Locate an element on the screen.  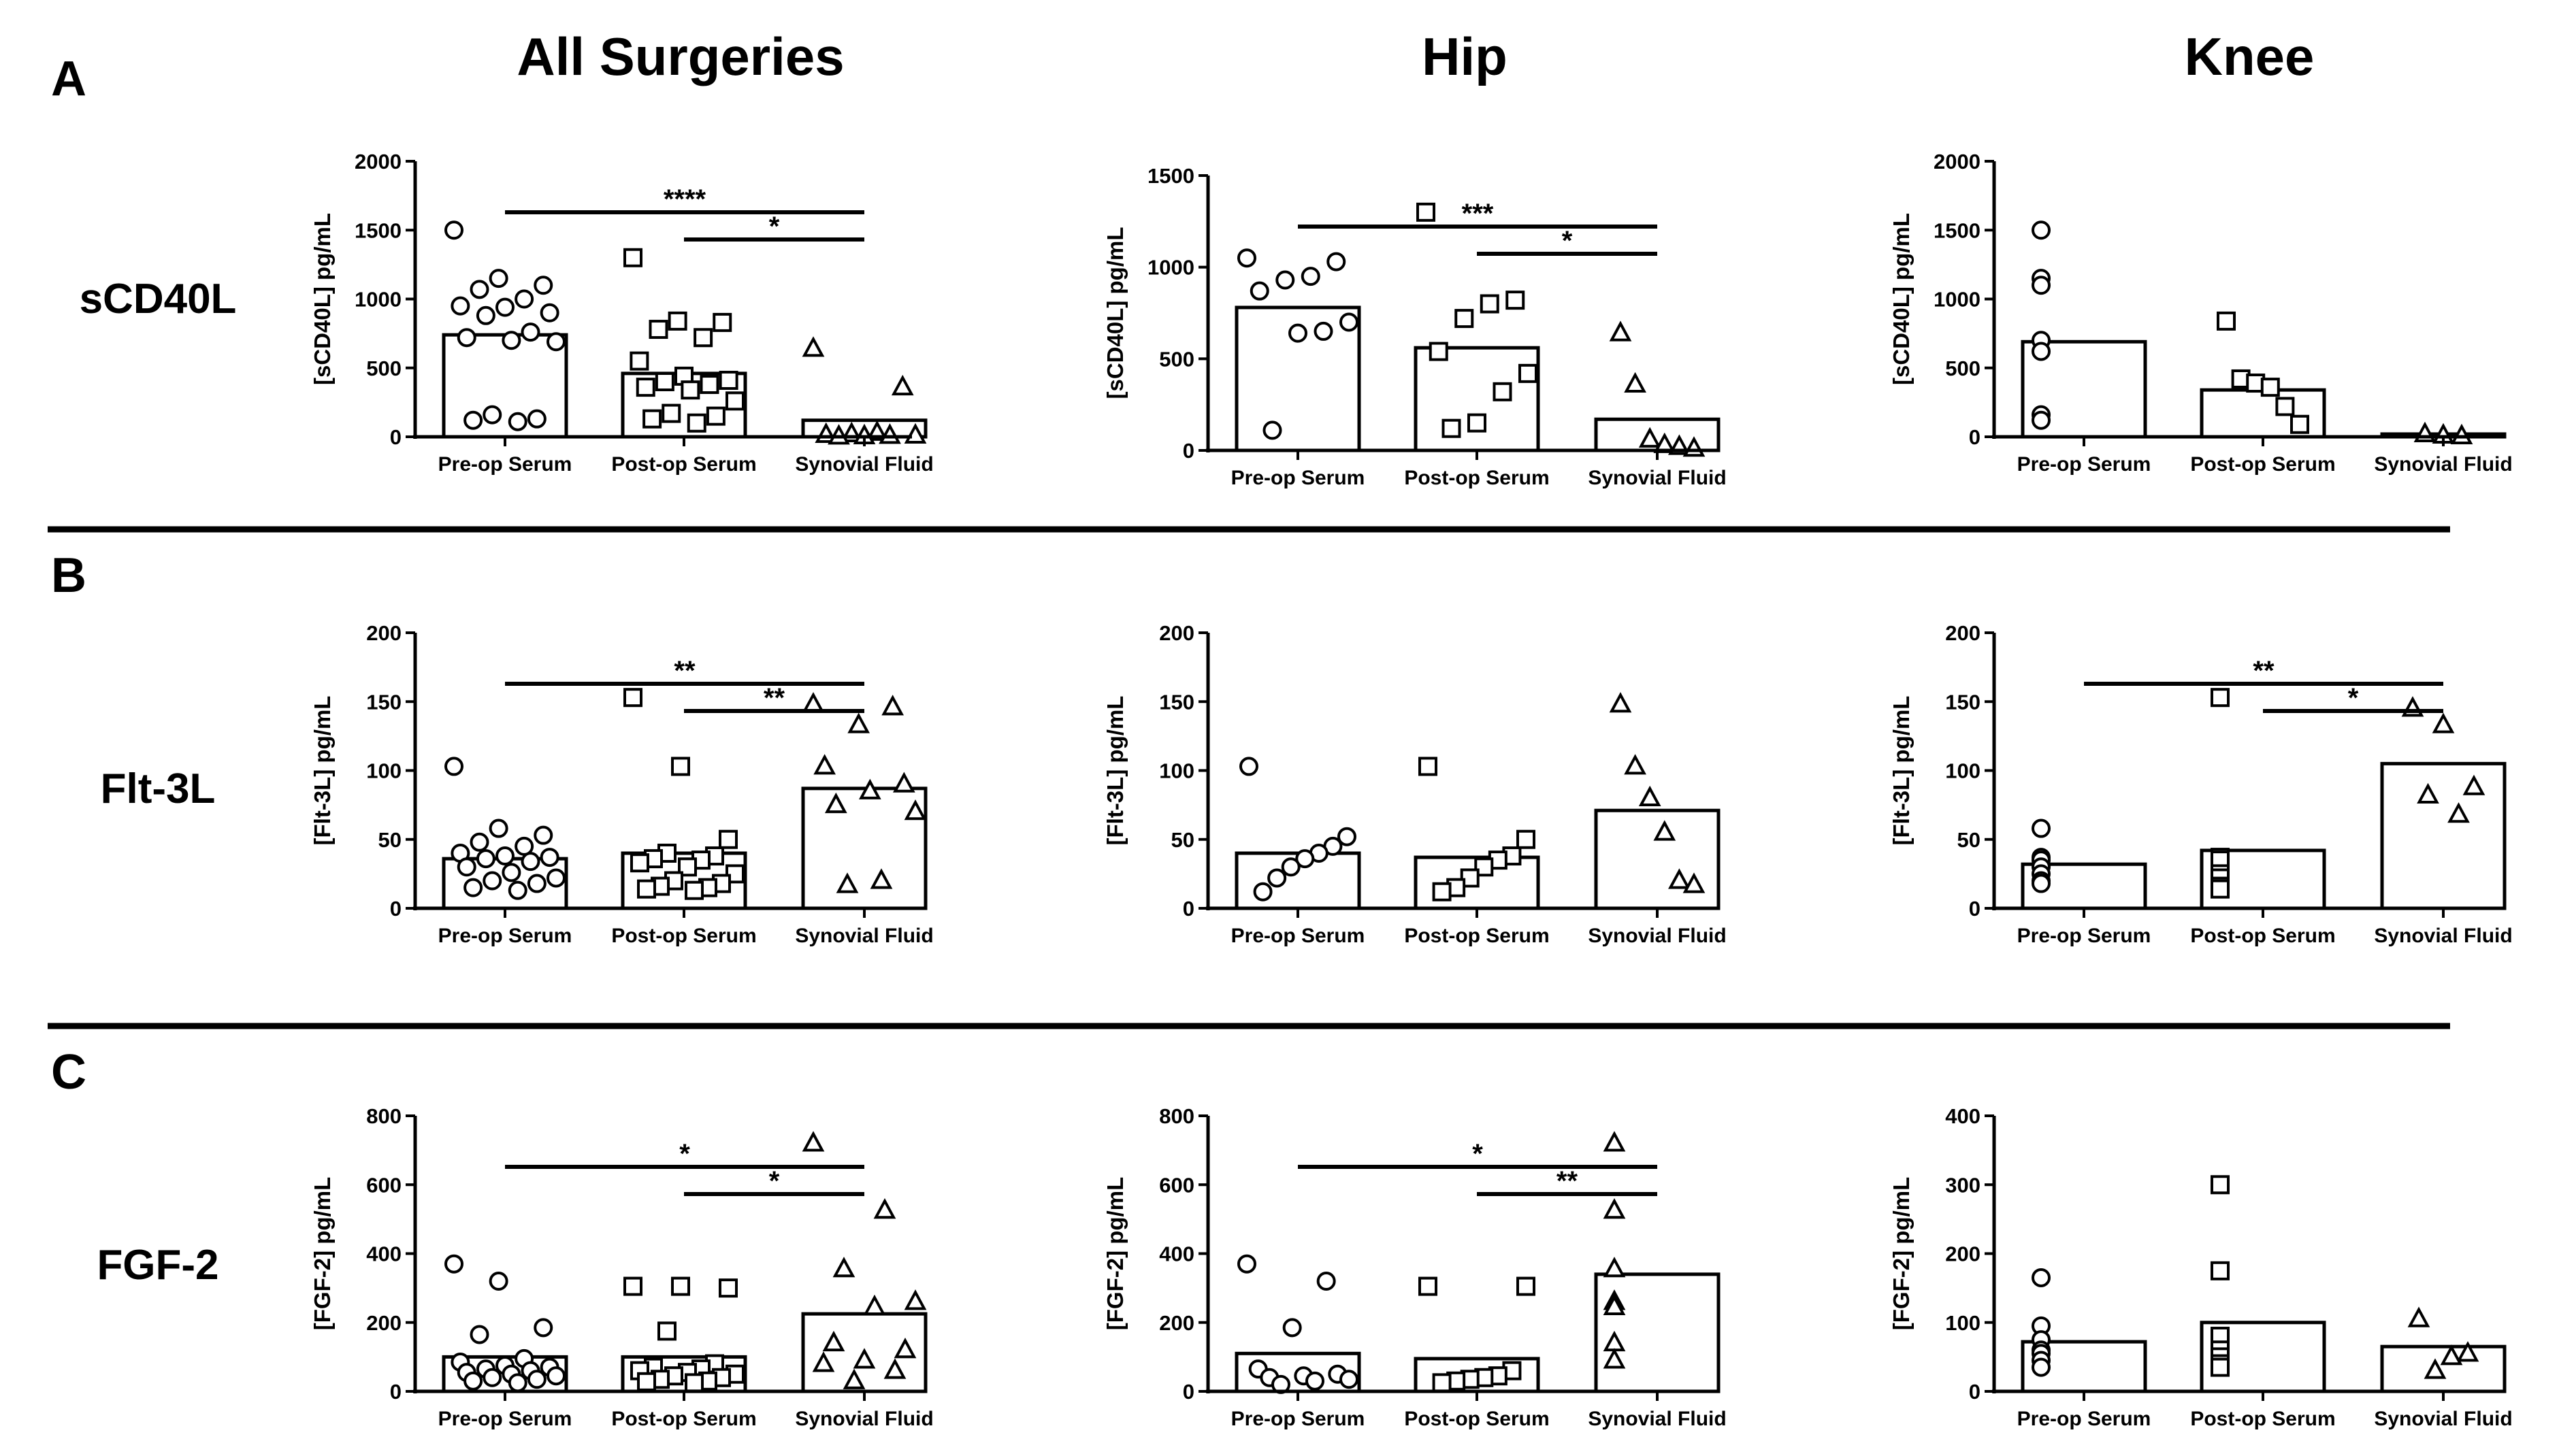
y-tick-label: 500 is located at coordinates (1177, 359).